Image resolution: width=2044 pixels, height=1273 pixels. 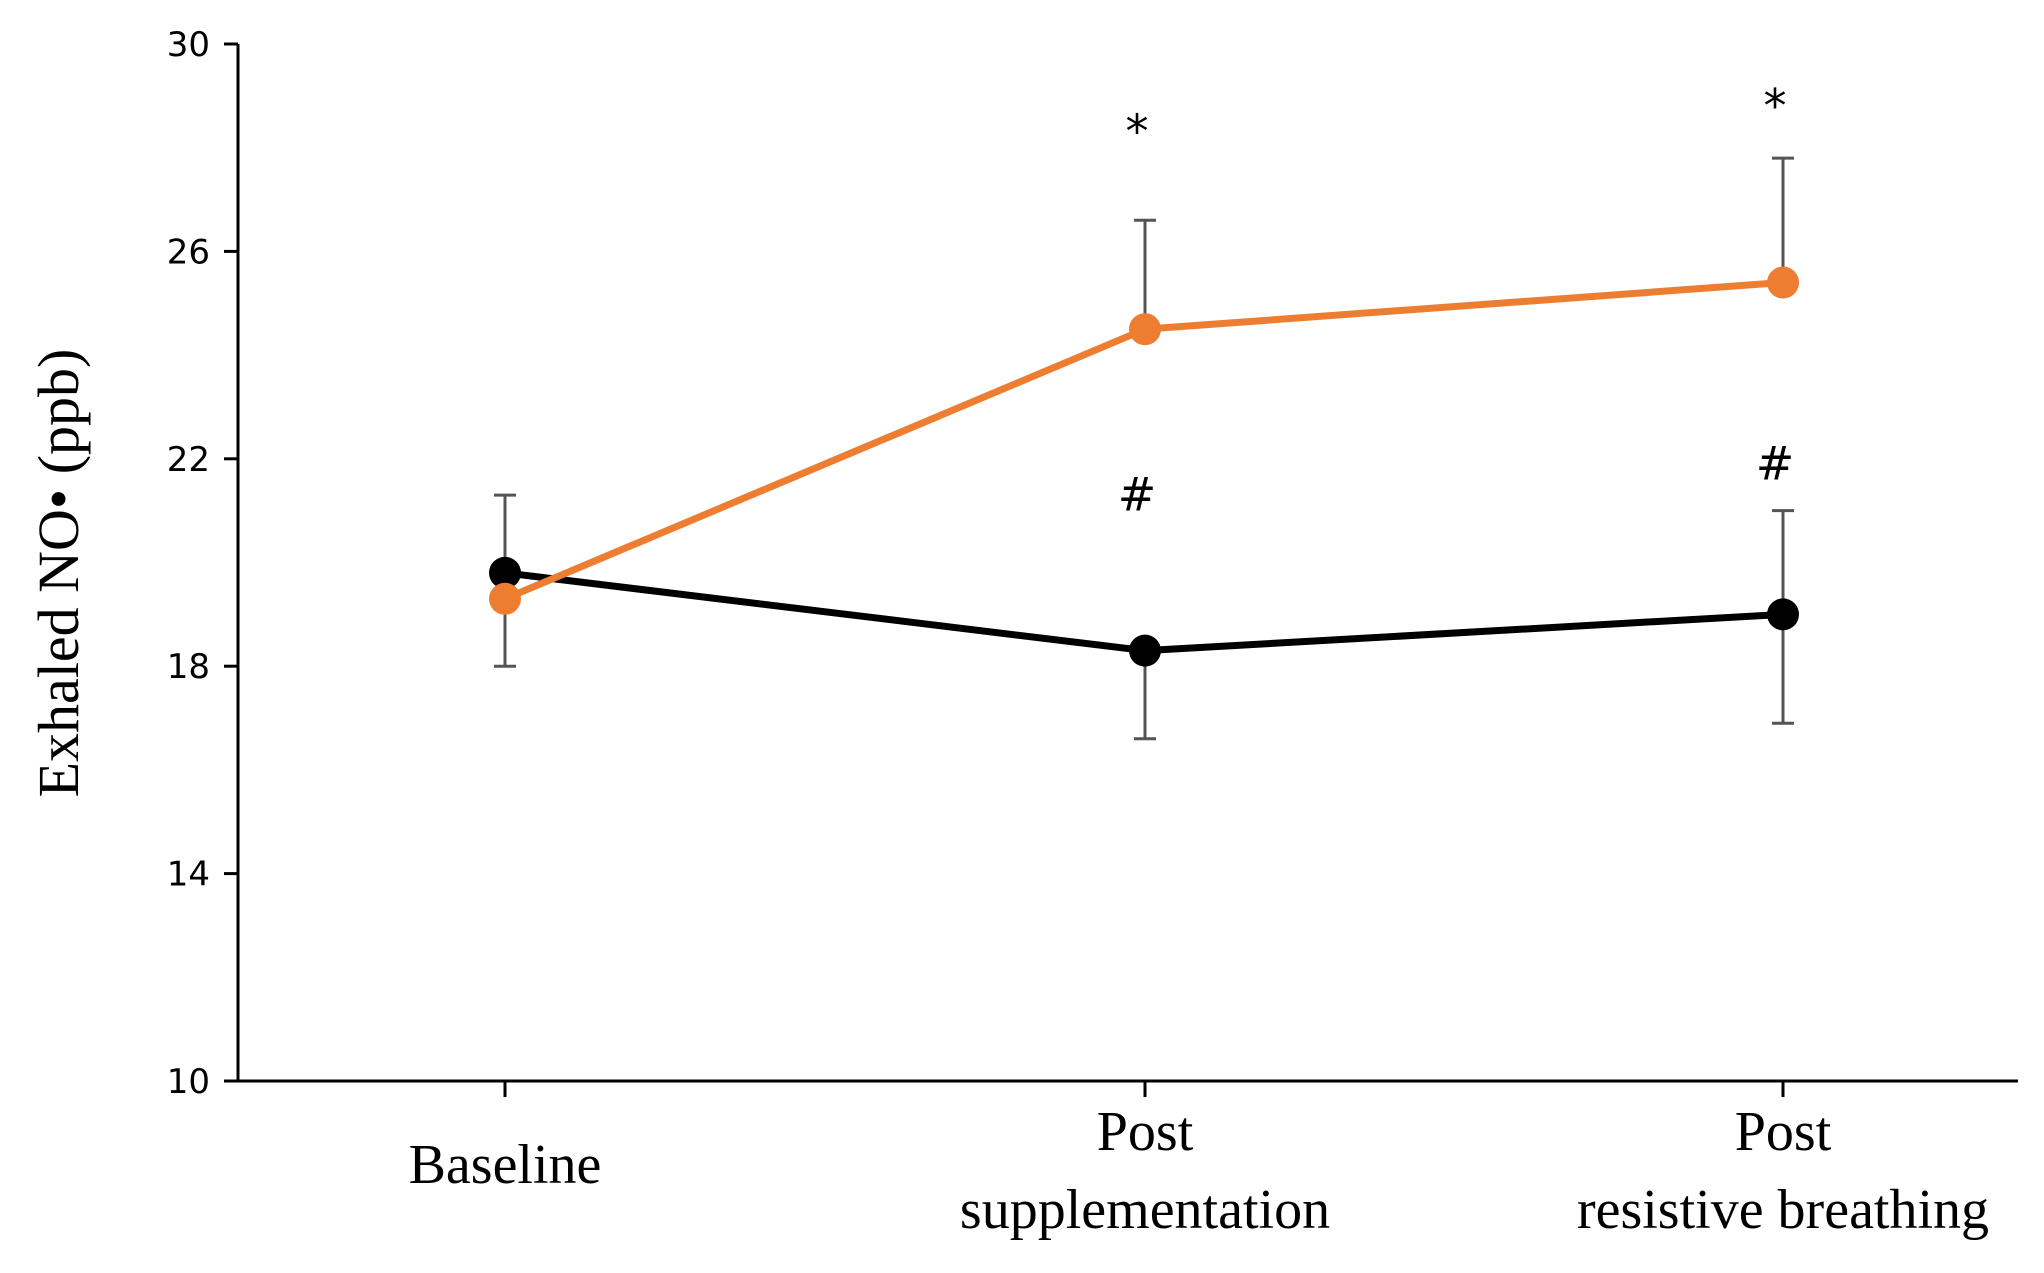 What do you see at coordinates (1456, 300) in the screenshot?
I see `significance-annotations: * * # #` at bounding box center [1456, 300].